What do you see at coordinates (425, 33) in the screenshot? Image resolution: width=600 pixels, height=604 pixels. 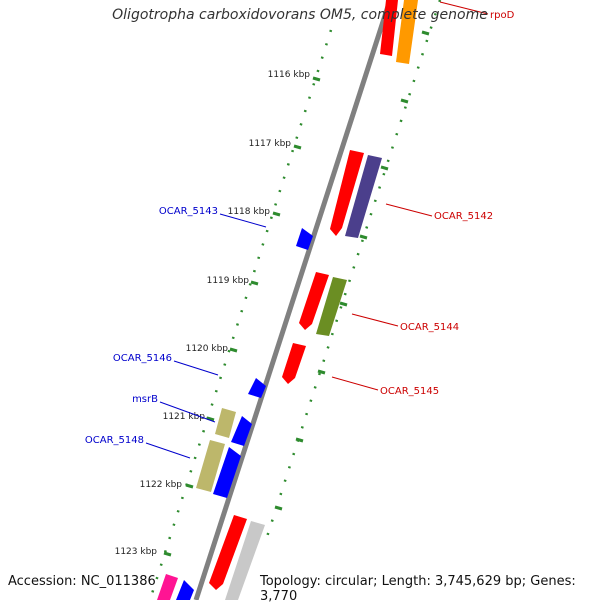 I see `inner-tick-a` at bounding box center [425, 33].